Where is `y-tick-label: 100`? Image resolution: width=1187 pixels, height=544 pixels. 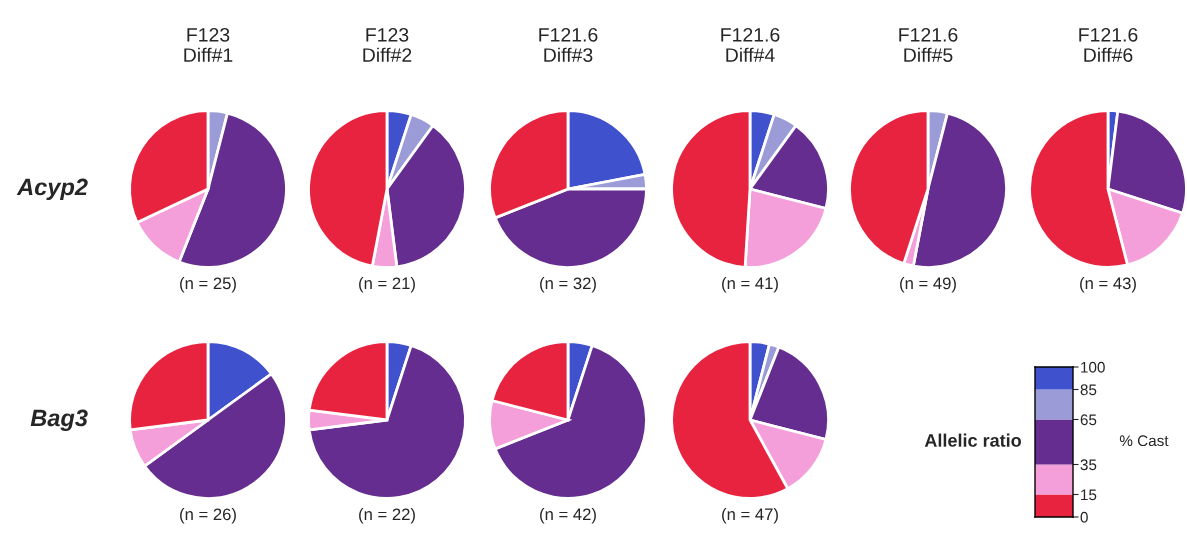 y-tick-label: 100 is located at coordinates (1093, 367).